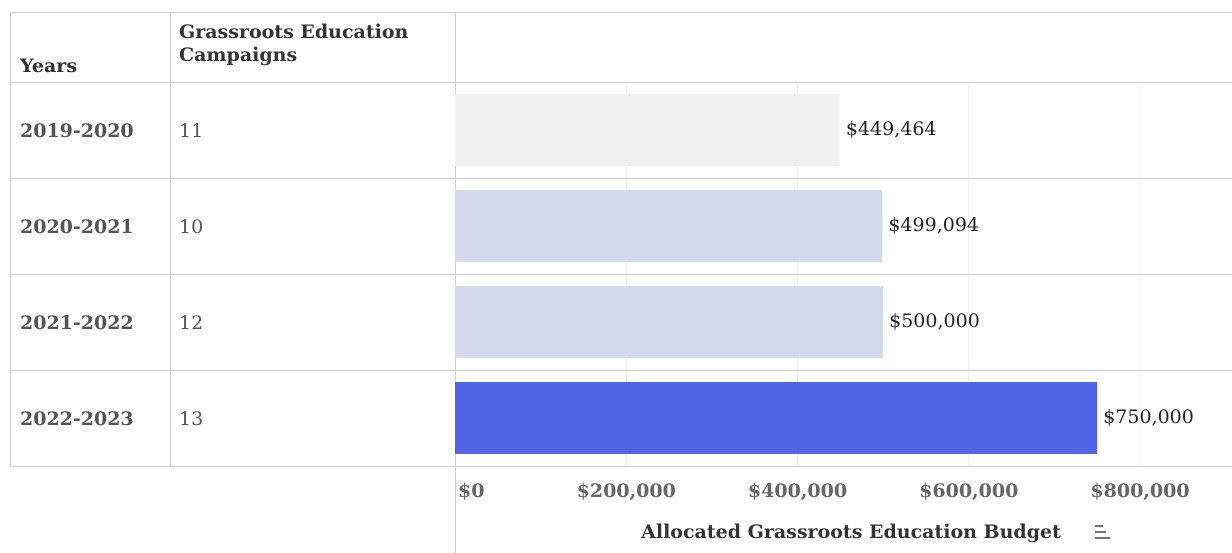 Image resolution: width=1232 pixels, height=553 pixels. Describe the element at coordinates (77, 131) in the screenshot. I see `category-label: 2019-2020` at that location.